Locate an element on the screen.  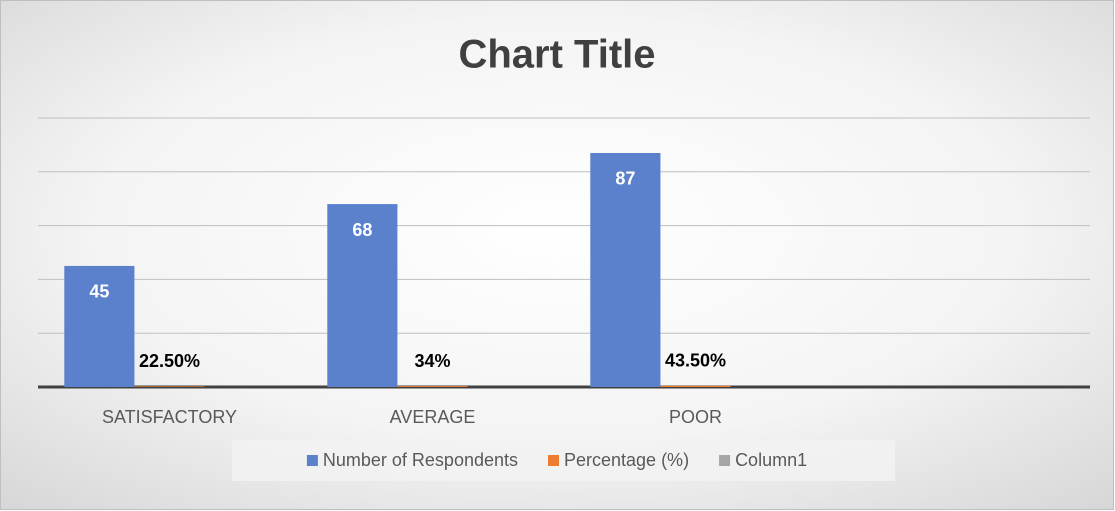
x-tick-label: POOR is located at coordinates (695, 417).